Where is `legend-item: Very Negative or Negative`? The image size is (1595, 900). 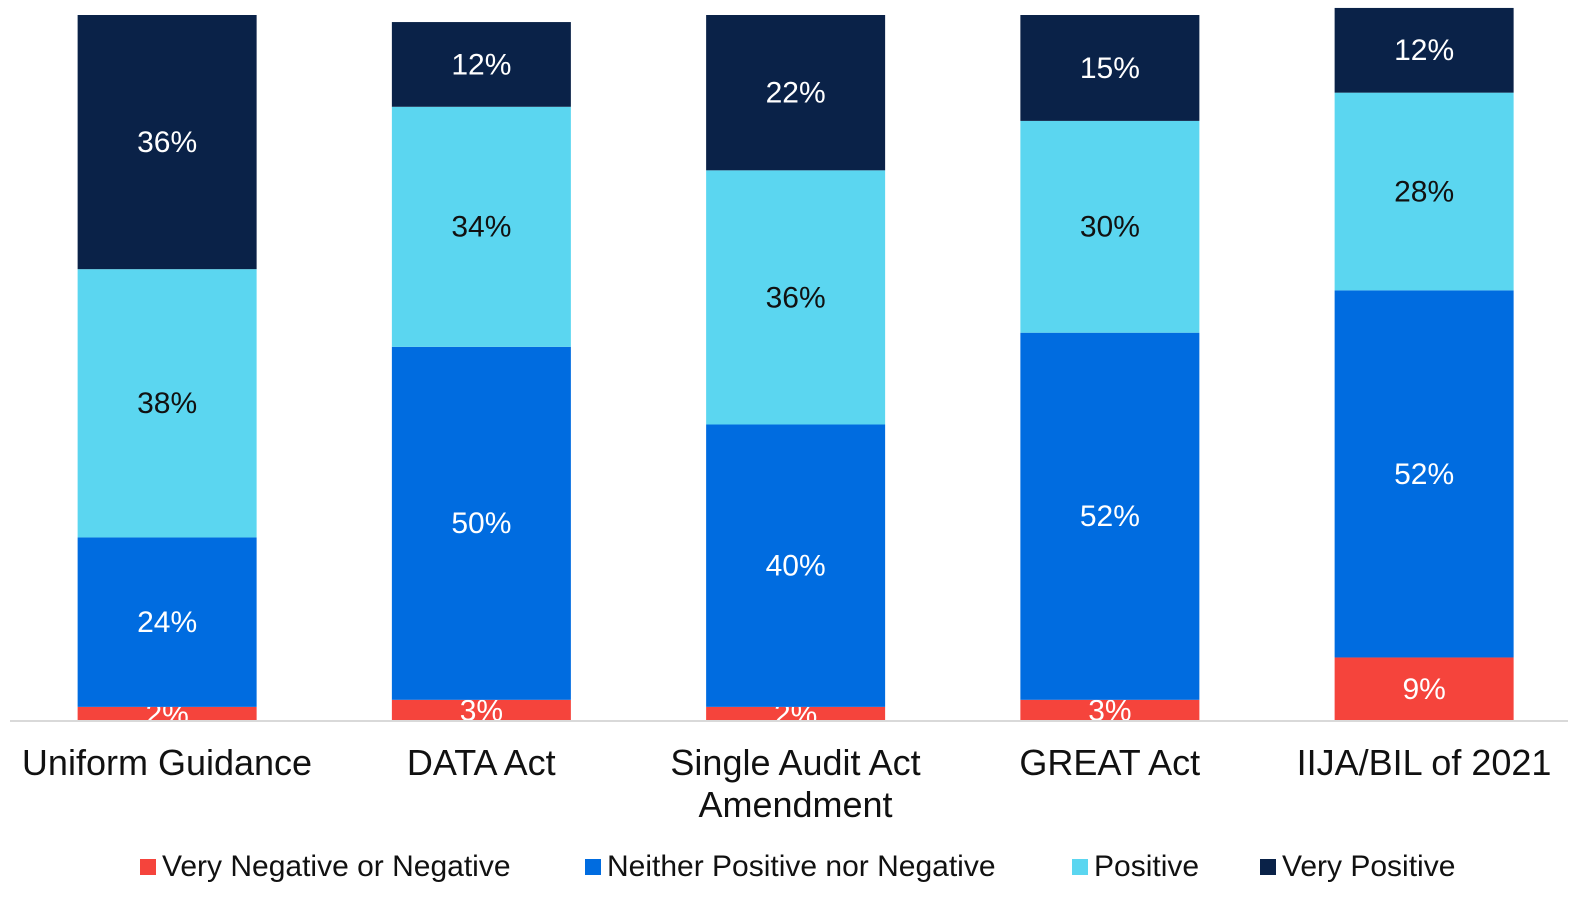
legend-item: Very Negative or Negative is located at coordinates (325, 867).